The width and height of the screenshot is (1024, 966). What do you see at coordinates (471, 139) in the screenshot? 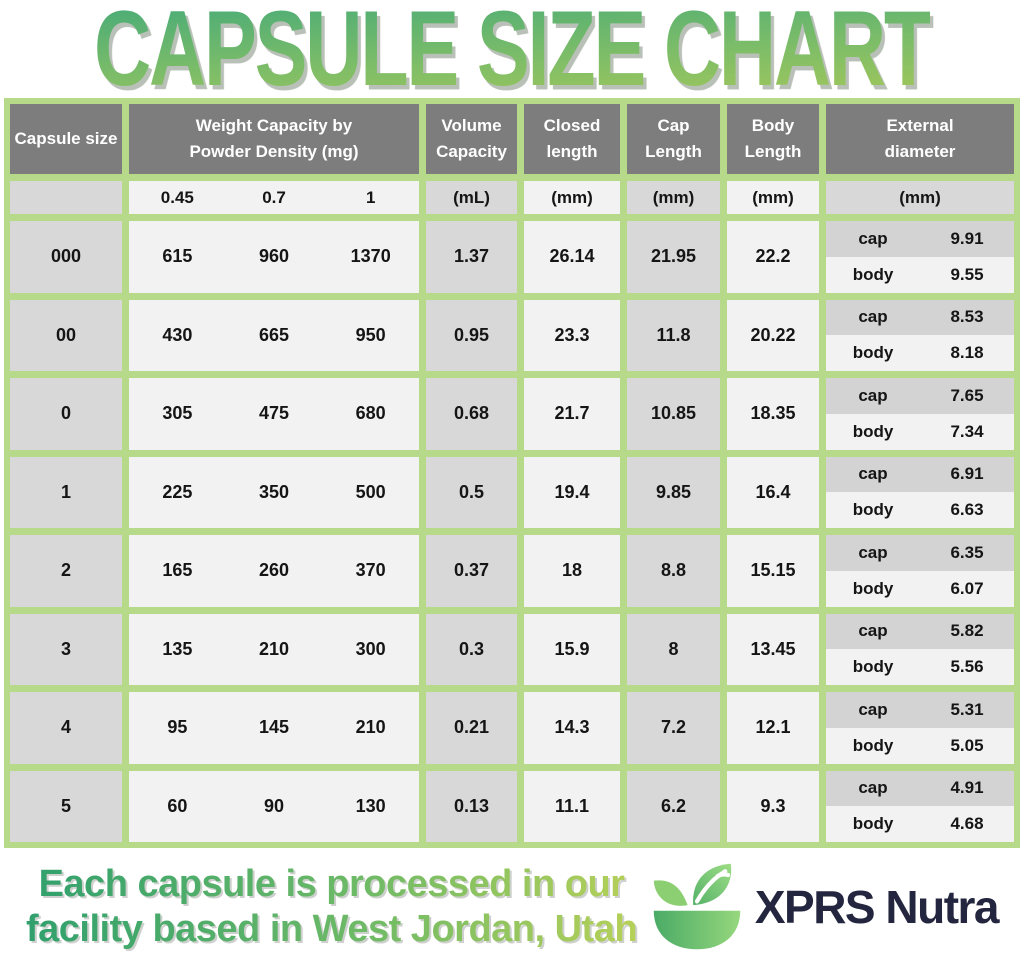
I see `header-volume-capacity: Volume Capacity` at bounding box center [471, 139].